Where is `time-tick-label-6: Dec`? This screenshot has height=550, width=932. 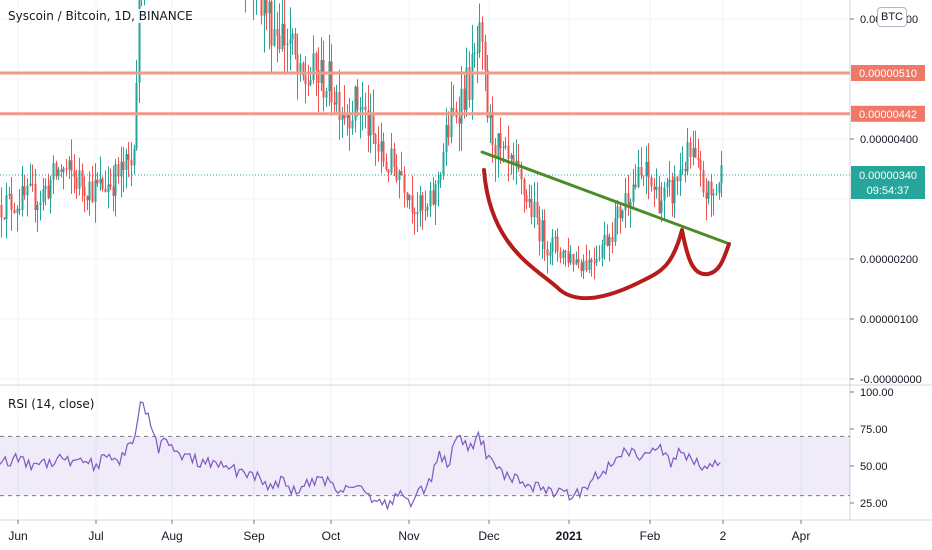
time-tick-label-6: Dec is located at coordinates (488, 536).